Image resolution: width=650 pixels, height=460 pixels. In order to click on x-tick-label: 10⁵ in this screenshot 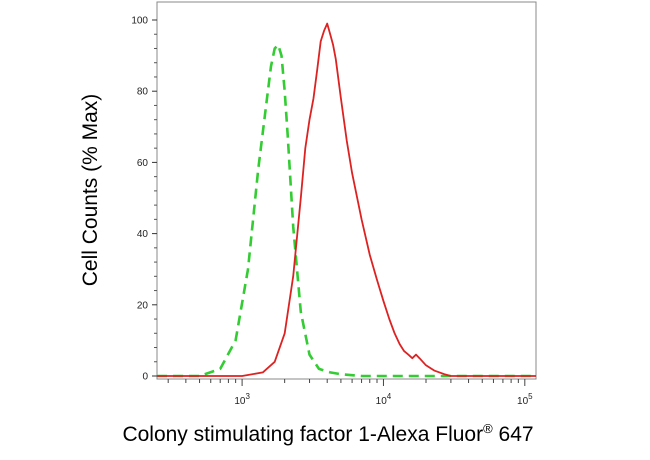, I will do `click(525, 399)`.